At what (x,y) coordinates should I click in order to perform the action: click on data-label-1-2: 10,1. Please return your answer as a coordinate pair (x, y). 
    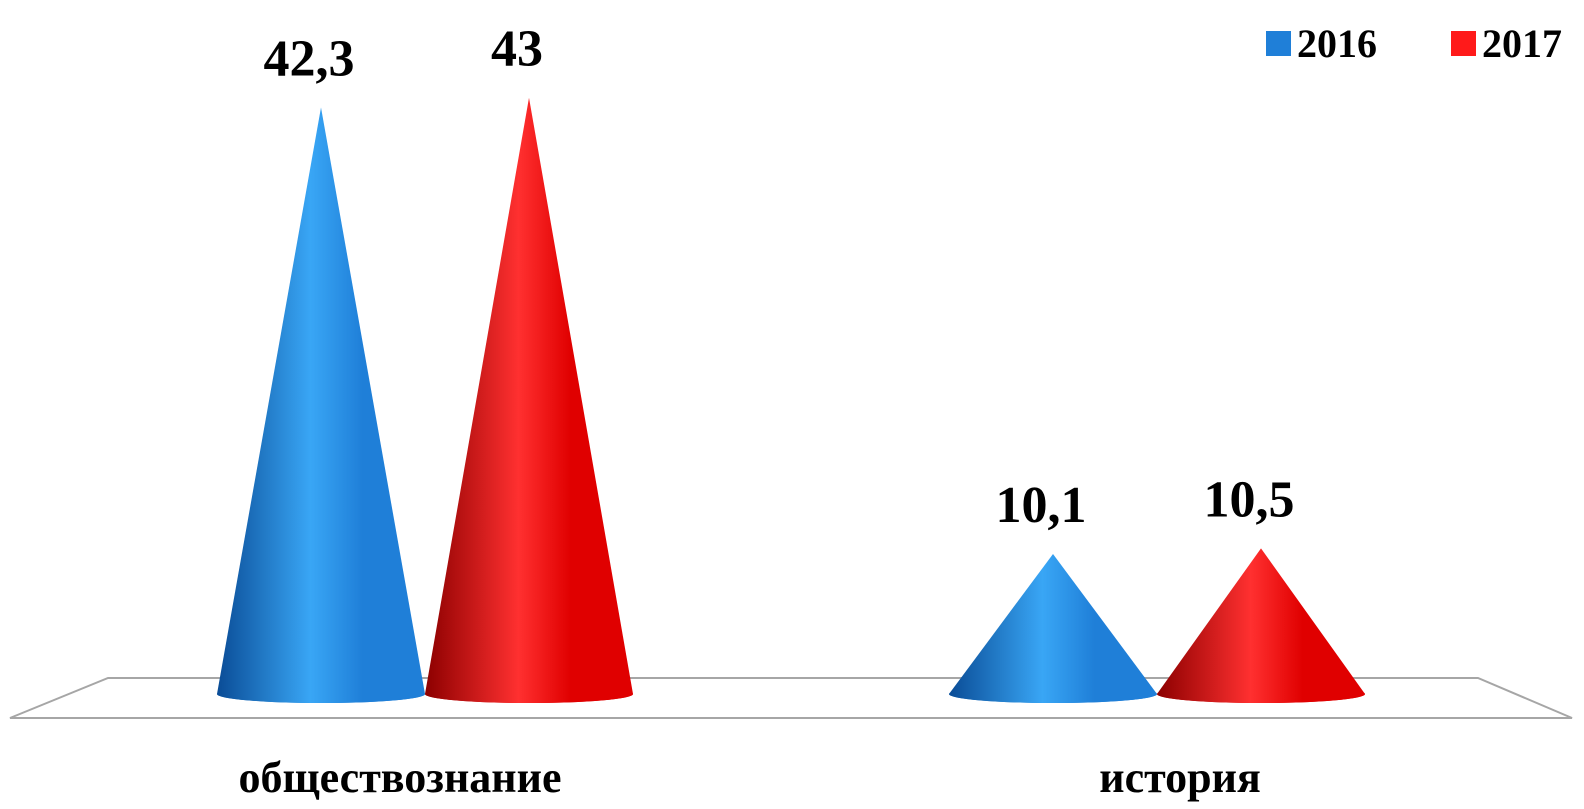
    Looking at the image, I should click on (1041, 505).